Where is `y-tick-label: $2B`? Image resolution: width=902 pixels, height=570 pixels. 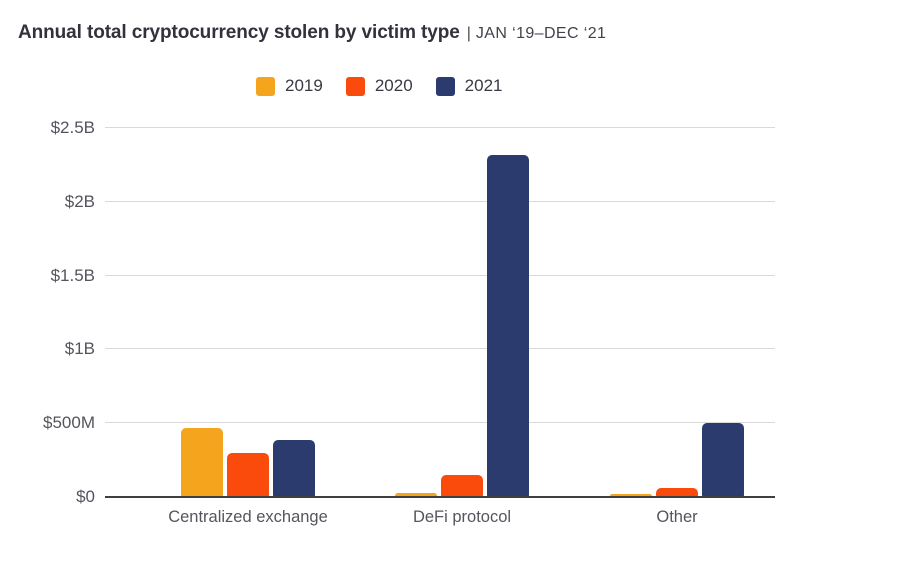 y-tick-label: $2B is located at coordinates (79, 201).